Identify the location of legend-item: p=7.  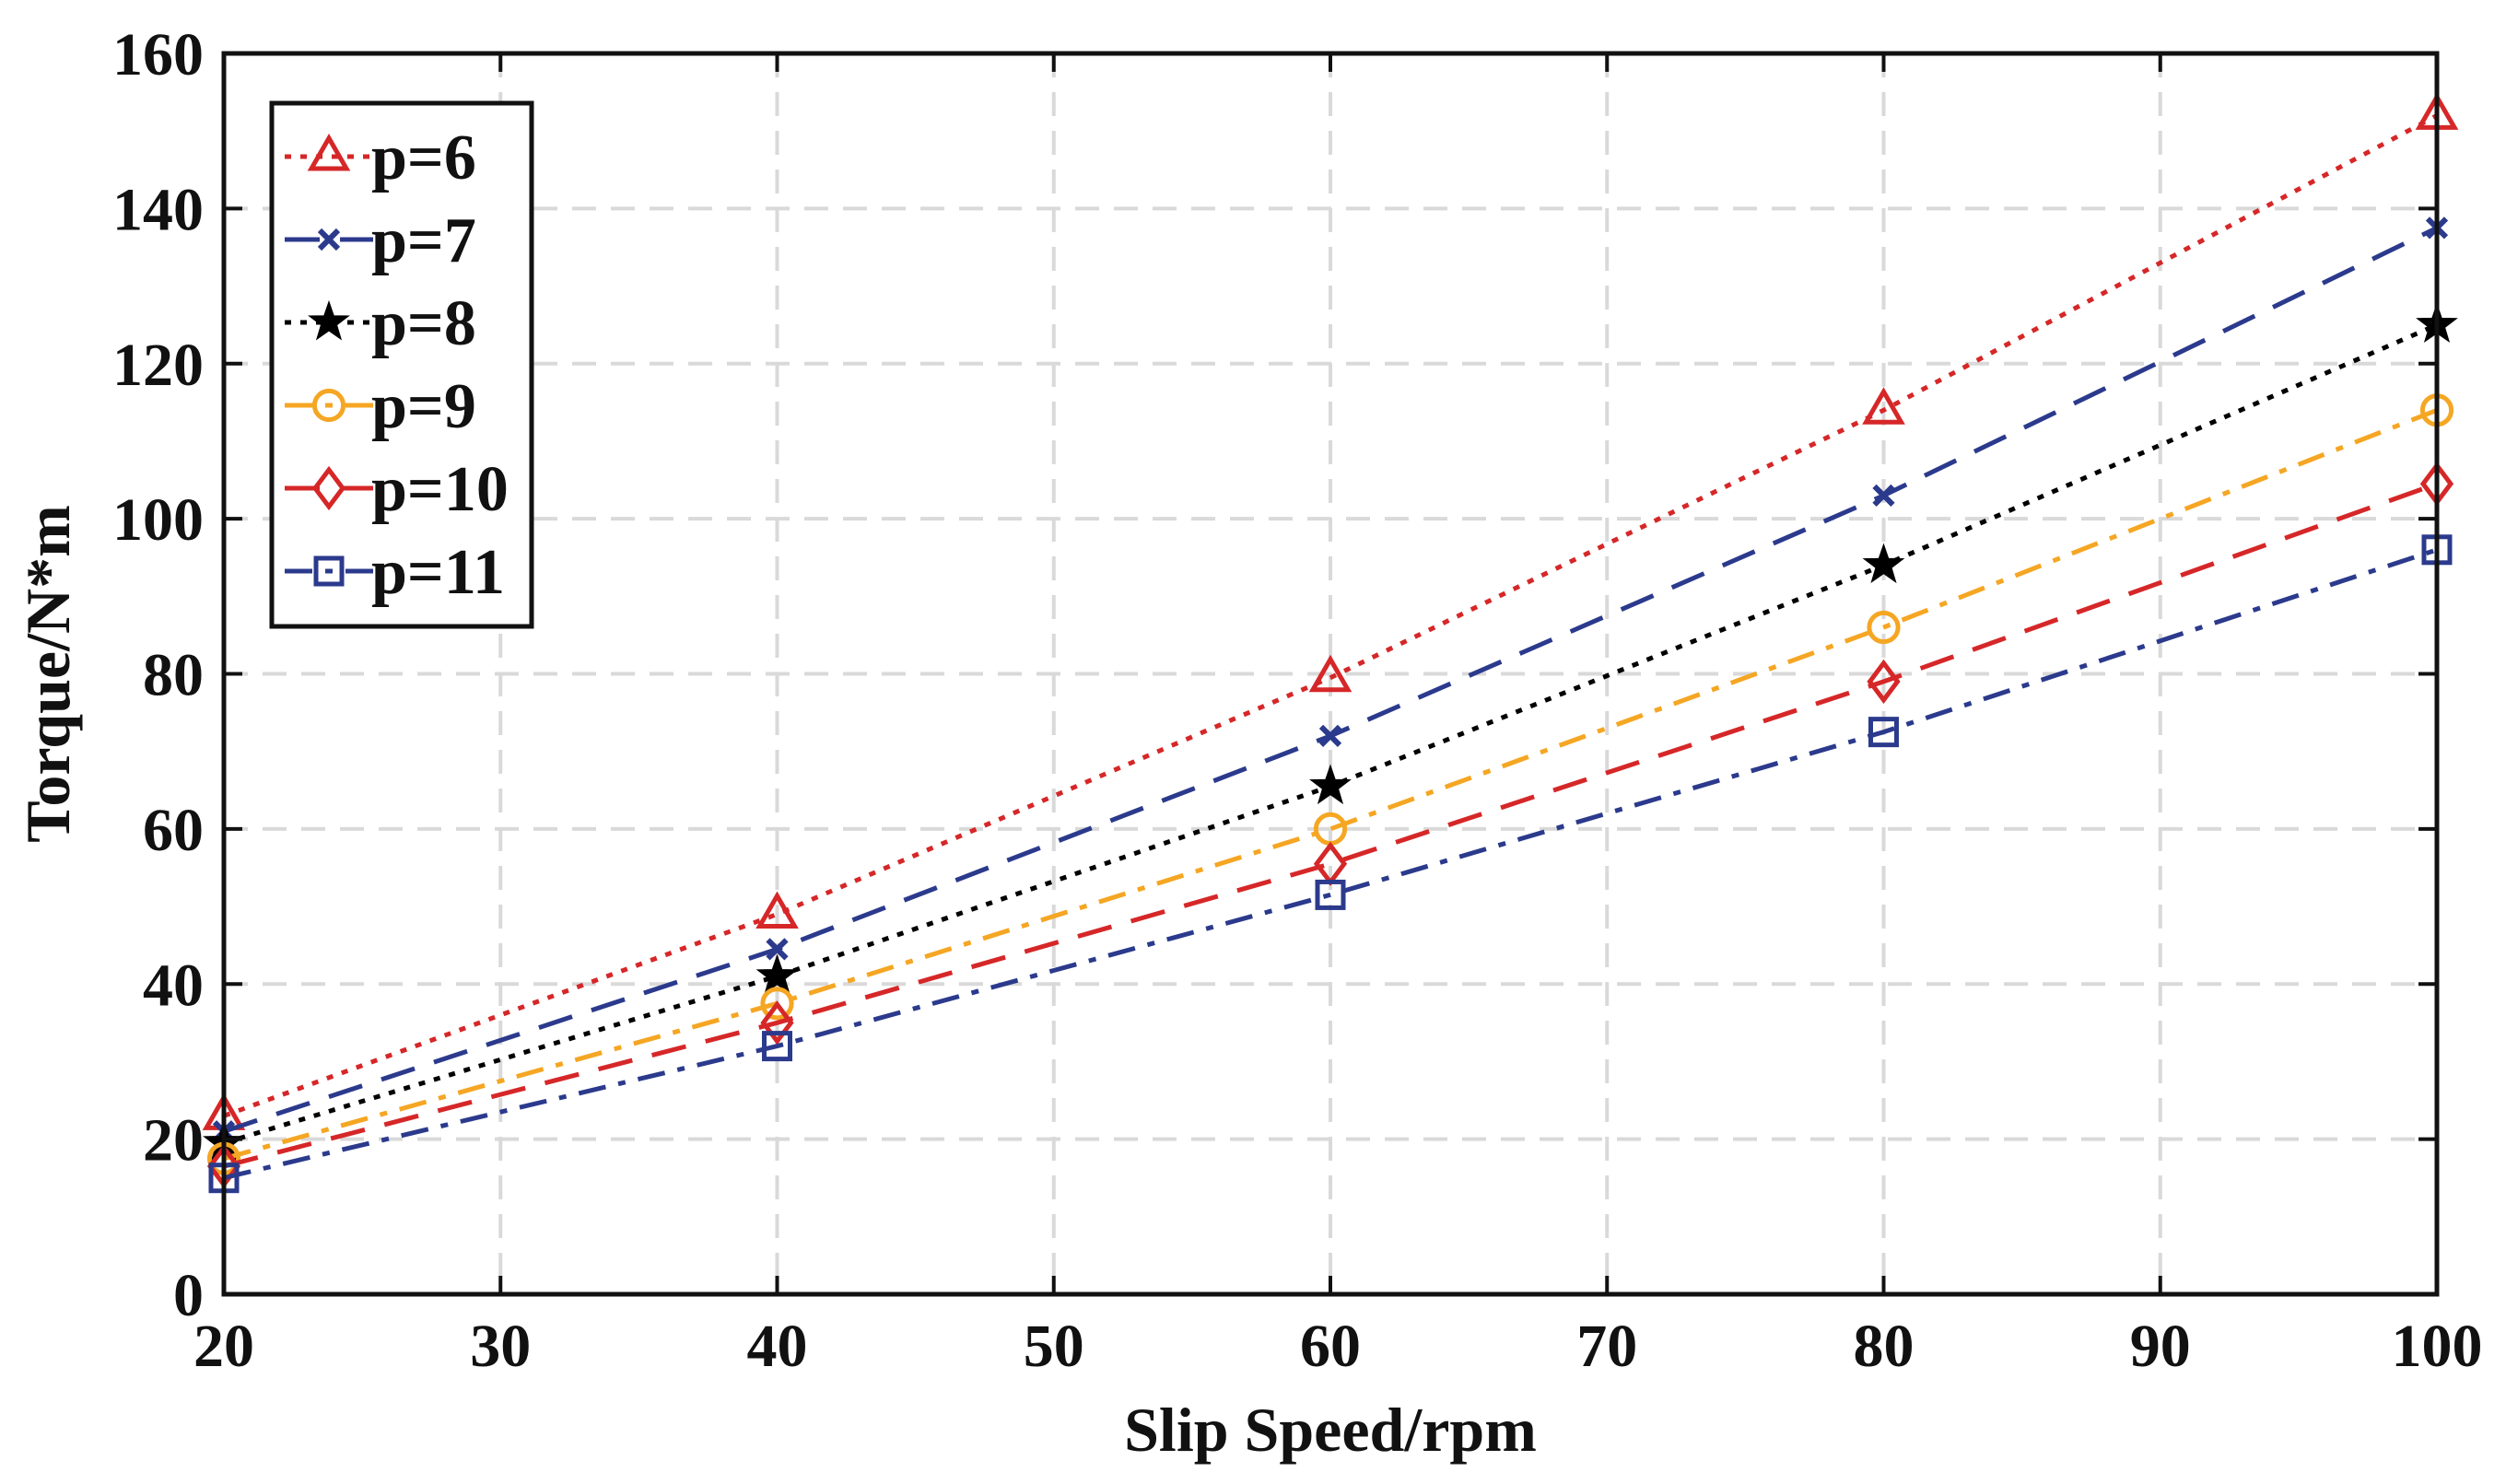
(380, 240).